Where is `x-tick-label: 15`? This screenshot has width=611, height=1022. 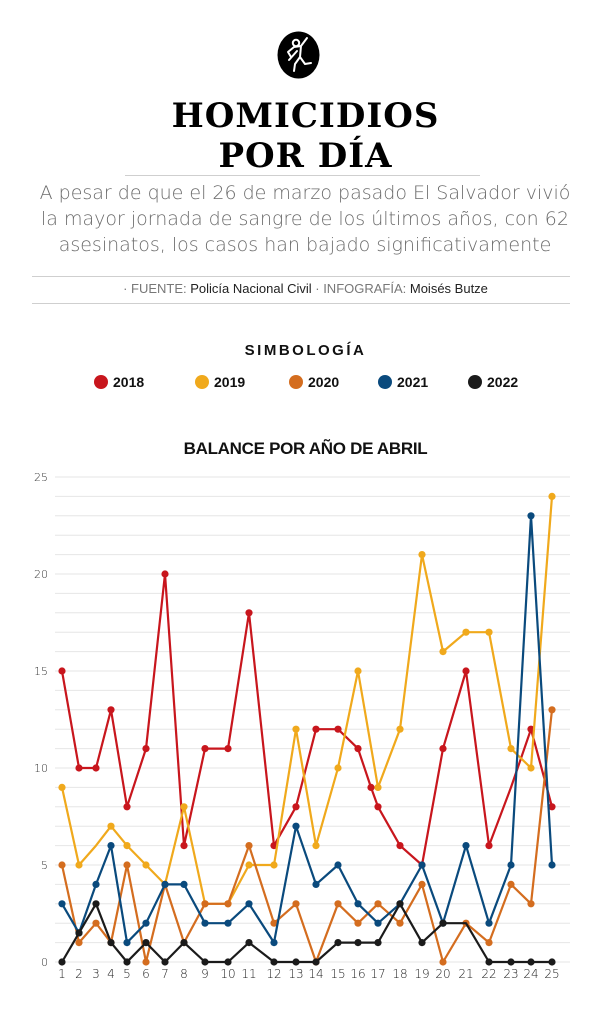 x-tick-label: 15 is located at coordinates (337, 974).